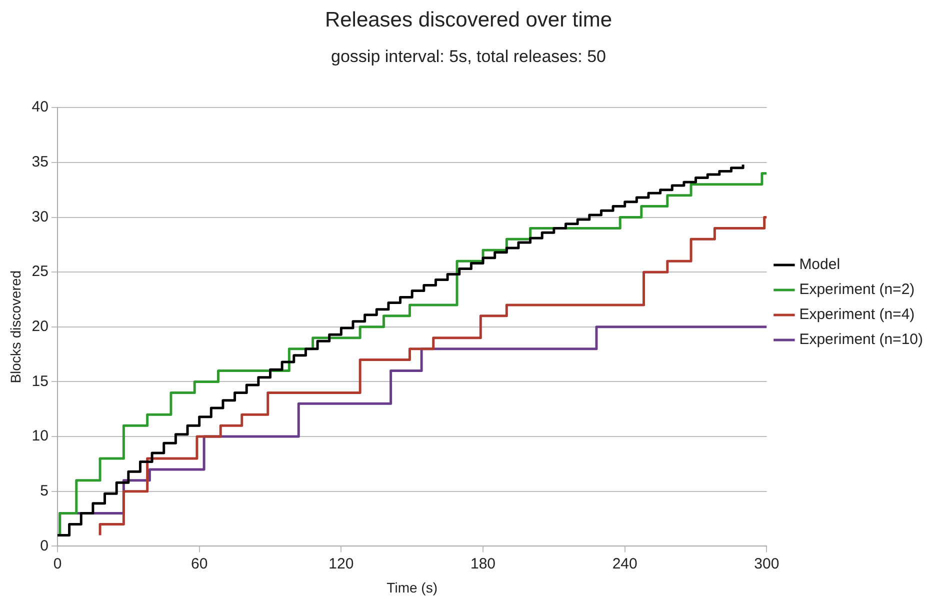  What do you see at coordinates (44, 491) in the screenshot?
I see `y-tick-label: 5` at bounding box center [44, 491].